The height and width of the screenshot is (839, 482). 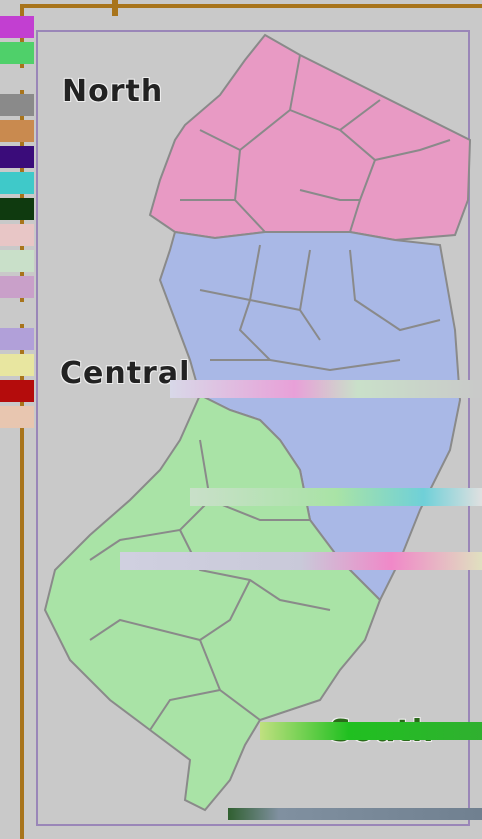 What do you see at coordinates (125, 373) in the screenshot?
I see `region-label-central: Central` at bounding box center [125, 373].